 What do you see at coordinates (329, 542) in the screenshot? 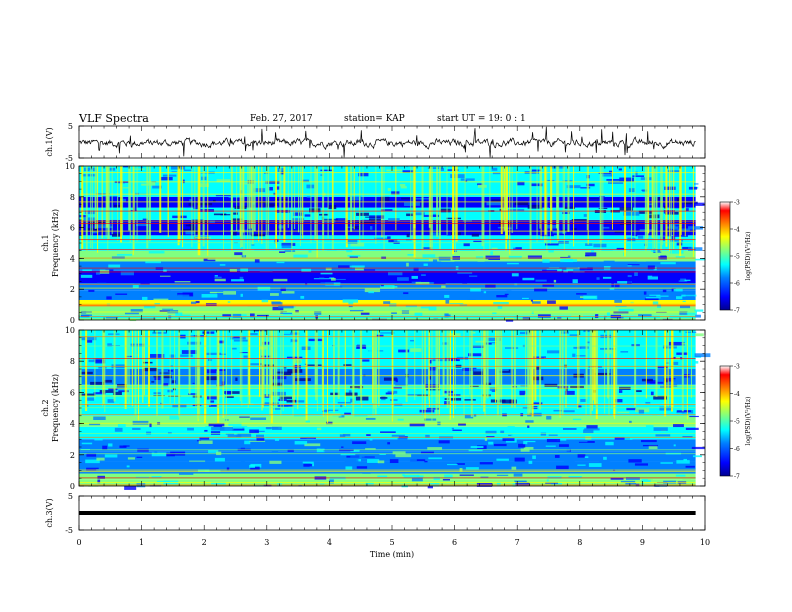
I see `x-tick-label: 4` at bounding box center [329, 542].